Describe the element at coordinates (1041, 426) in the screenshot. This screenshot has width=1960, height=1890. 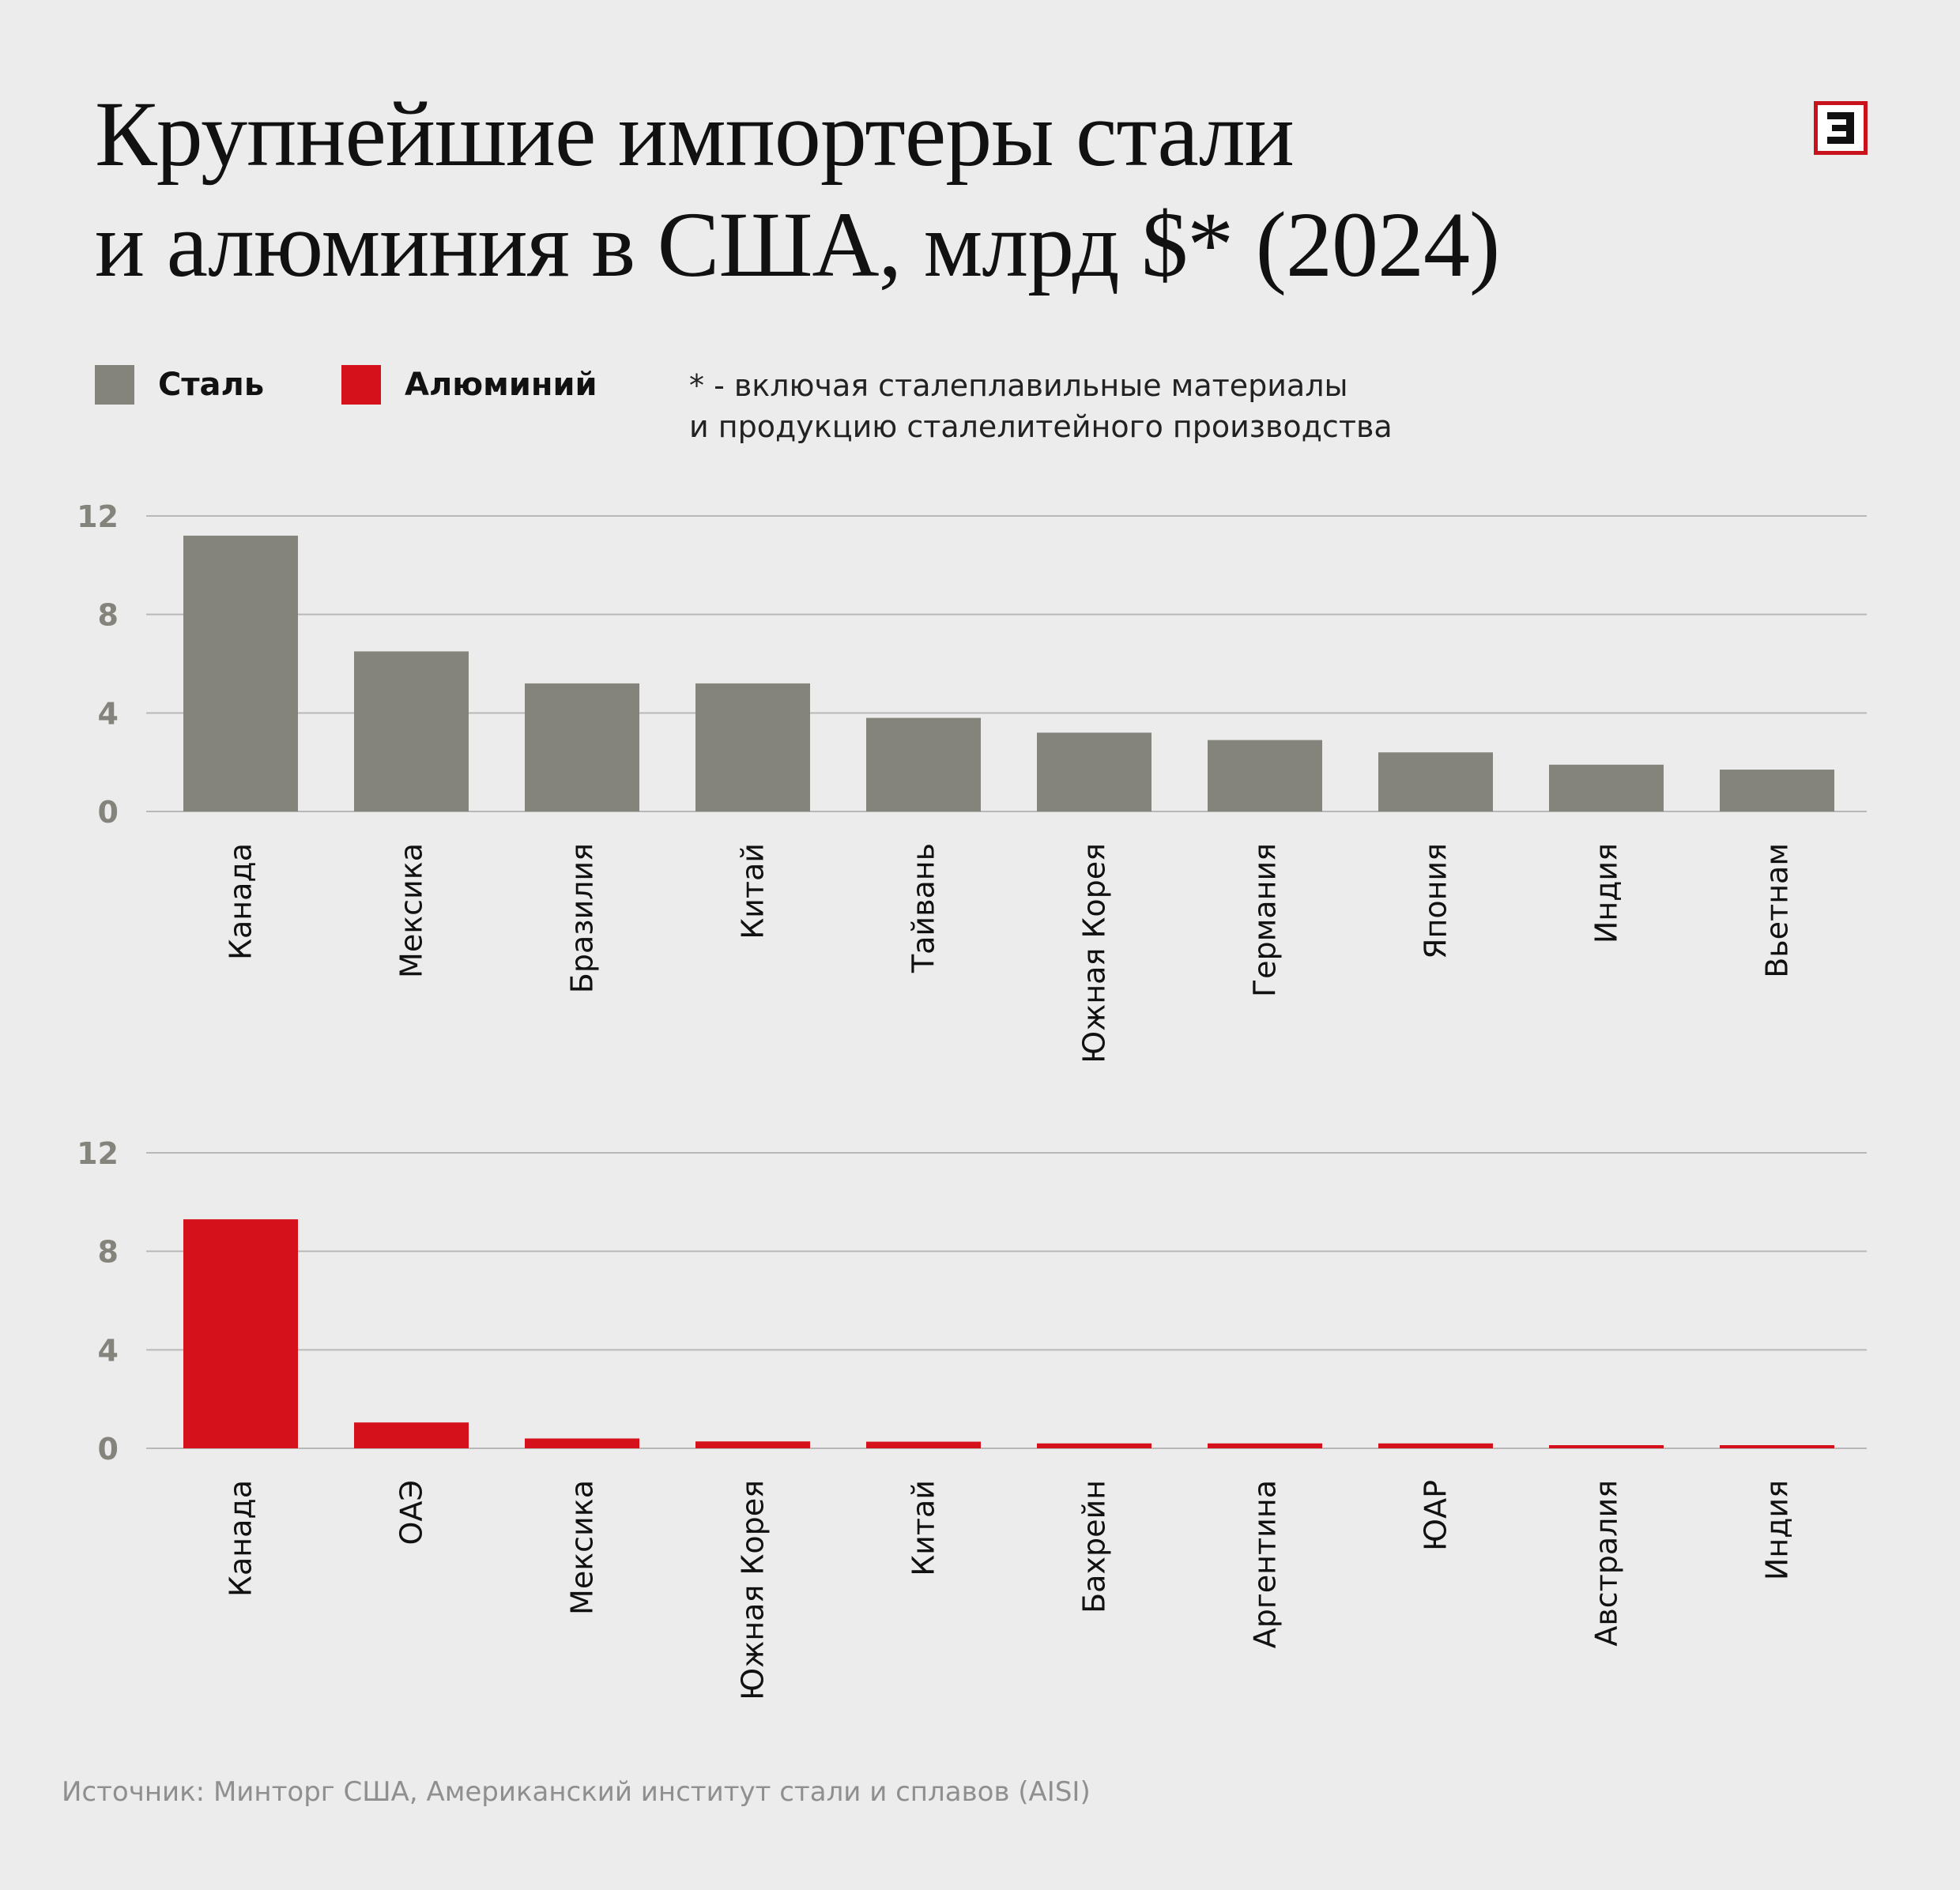
I see `footnote-line-2: и продукцию сталелитейного производства` at that location.